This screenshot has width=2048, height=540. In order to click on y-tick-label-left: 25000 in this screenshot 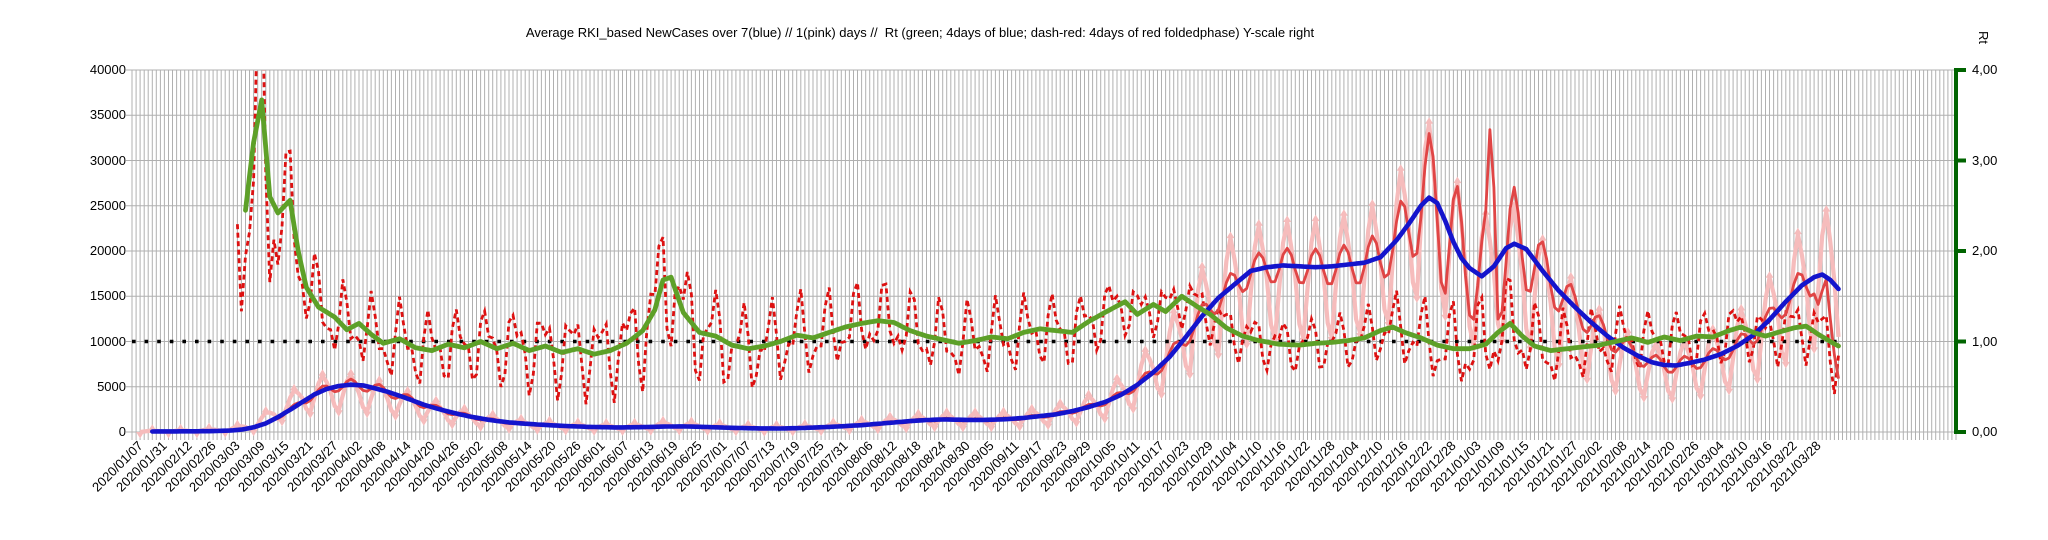, I will do `click(107, 205)`.